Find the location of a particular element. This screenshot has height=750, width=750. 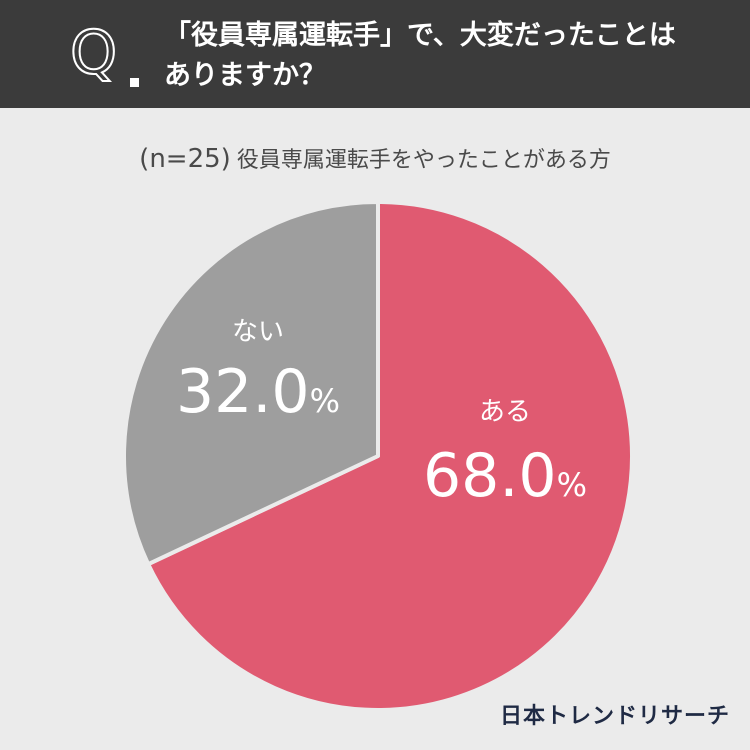

question-line-2: ありますか？ is located at coordinates (245, 75).